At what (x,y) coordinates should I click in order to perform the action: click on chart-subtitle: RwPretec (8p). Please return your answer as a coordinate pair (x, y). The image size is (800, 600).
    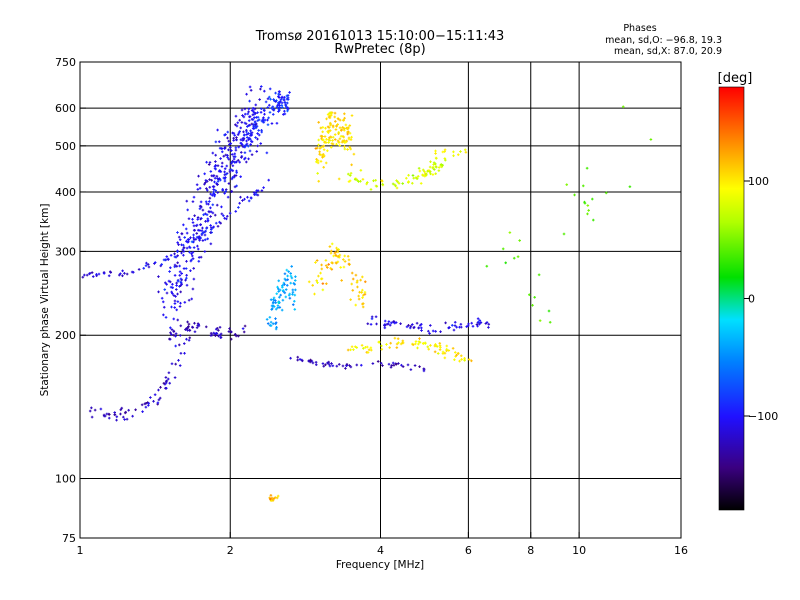
    Looking at the image, I should click on (379, 49).